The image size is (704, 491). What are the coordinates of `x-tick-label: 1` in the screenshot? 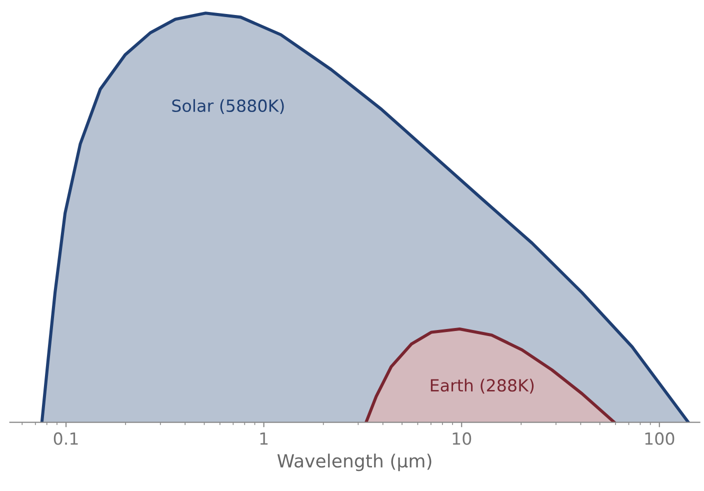 It's located at (264, 438).